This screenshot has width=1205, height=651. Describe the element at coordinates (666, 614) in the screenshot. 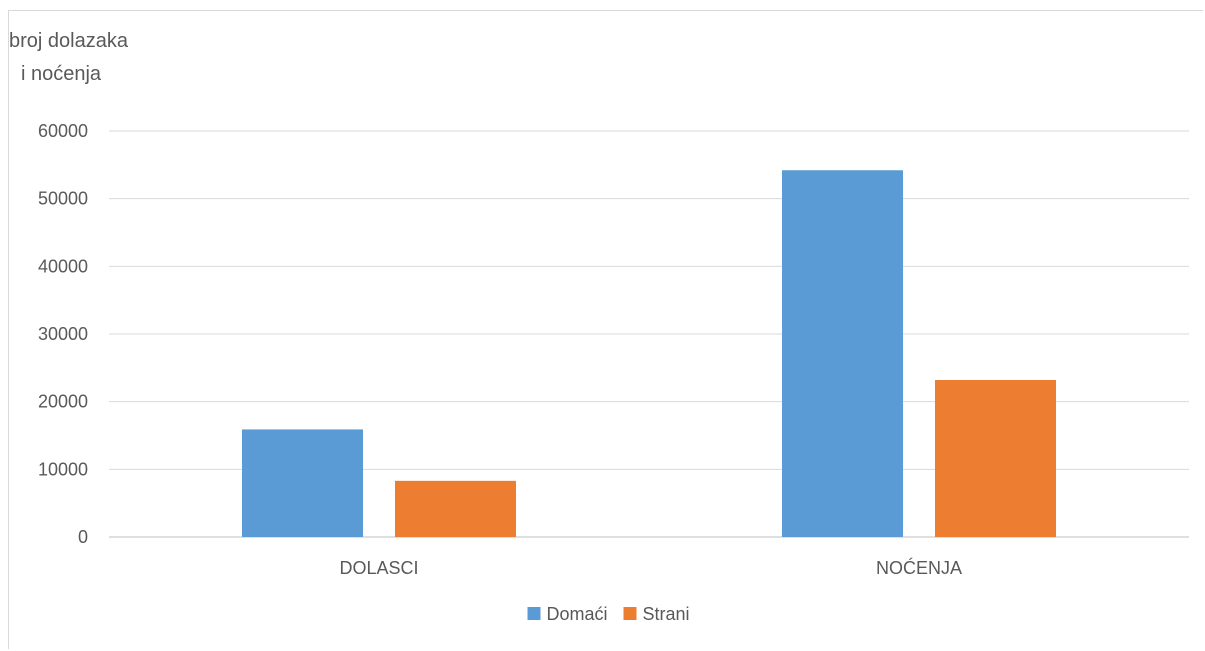

I see `legend-label: Strani` at that location.